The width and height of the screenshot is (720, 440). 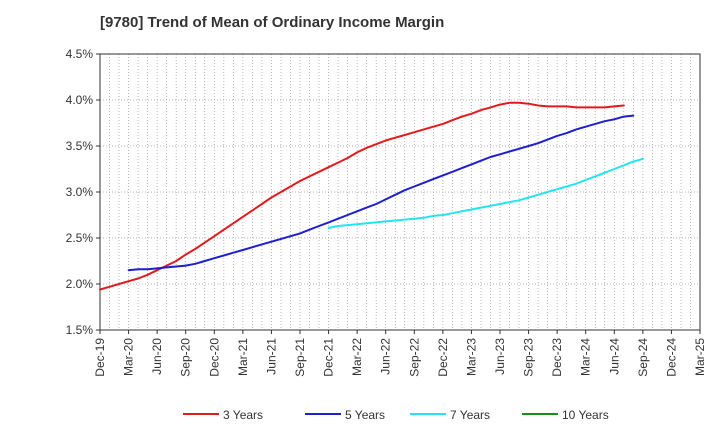 What do you see at coordinates (329, 357) in the screenshot?
I see `x-tick-label: Dec-21` at bounding box center [329, 357].